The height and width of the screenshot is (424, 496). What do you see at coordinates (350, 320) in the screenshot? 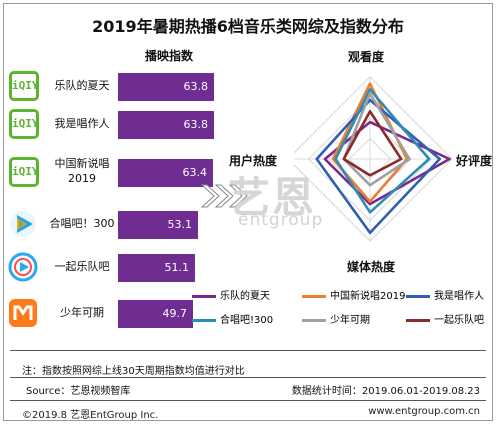
I see `legend-label: 少年可期` at bounding box center [350, 320].